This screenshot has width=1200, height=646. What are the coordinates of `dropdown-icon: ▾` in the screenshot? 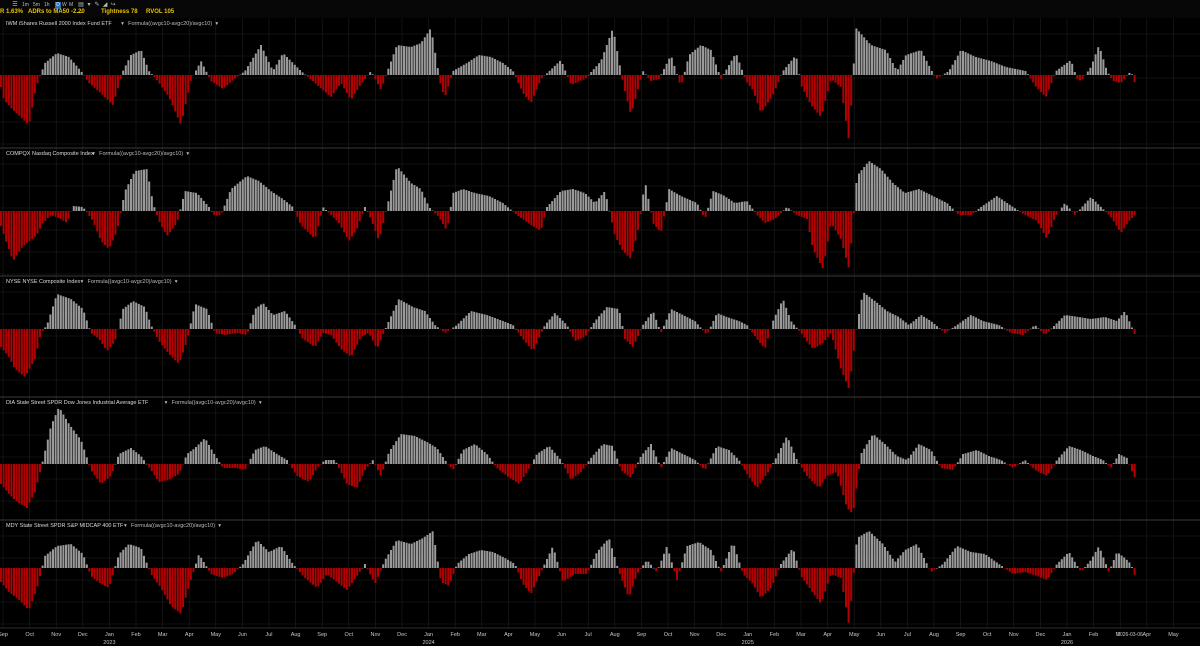 It's located at (89, 5).